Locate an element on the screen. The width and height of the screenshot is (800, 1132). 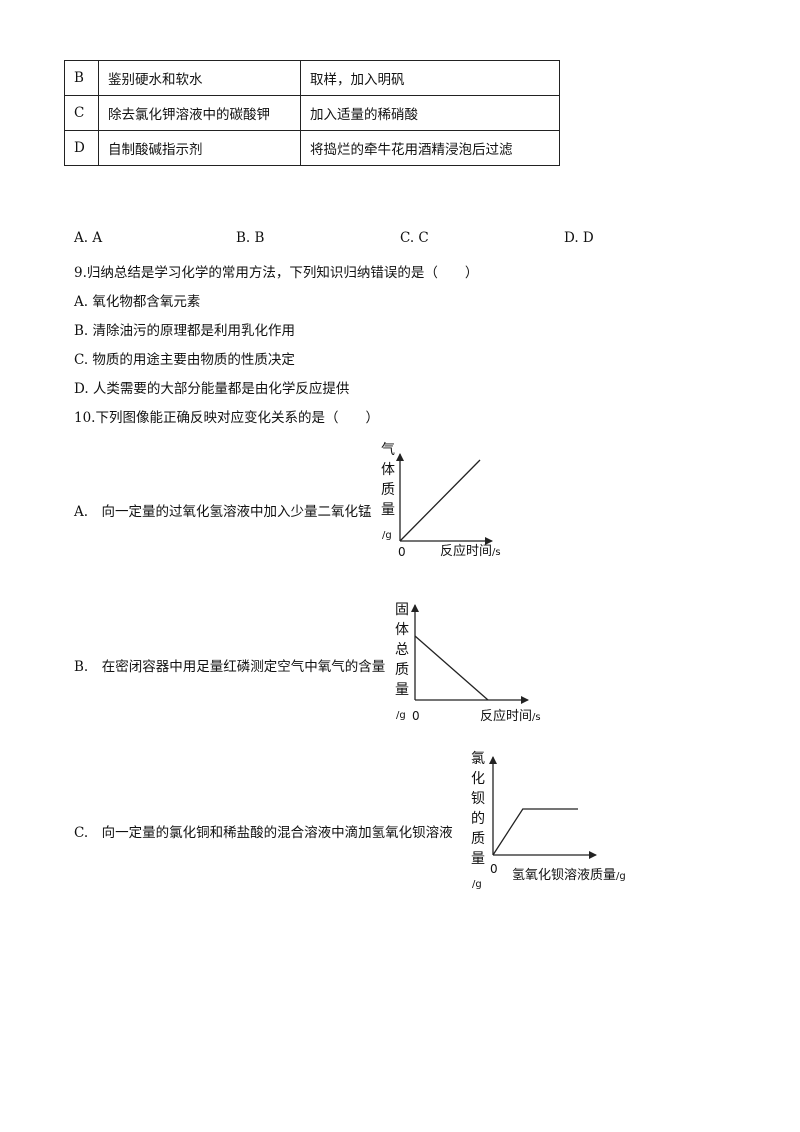
y-label-char: 钡 is located at coordinates (478, 799).